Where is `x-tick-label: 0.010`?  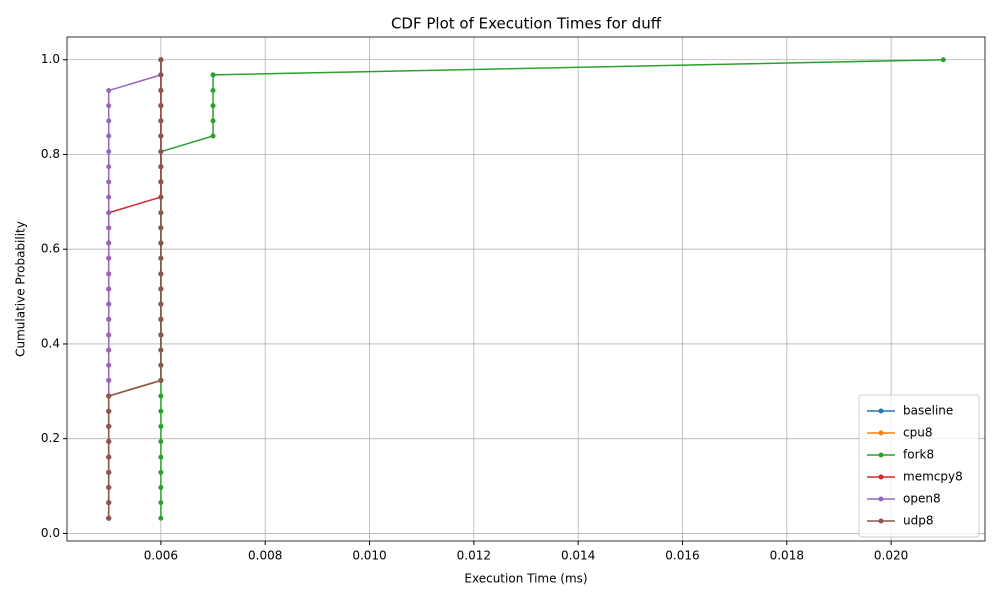
x-tick-label: 0.010 is located at coordinates (369, 556).